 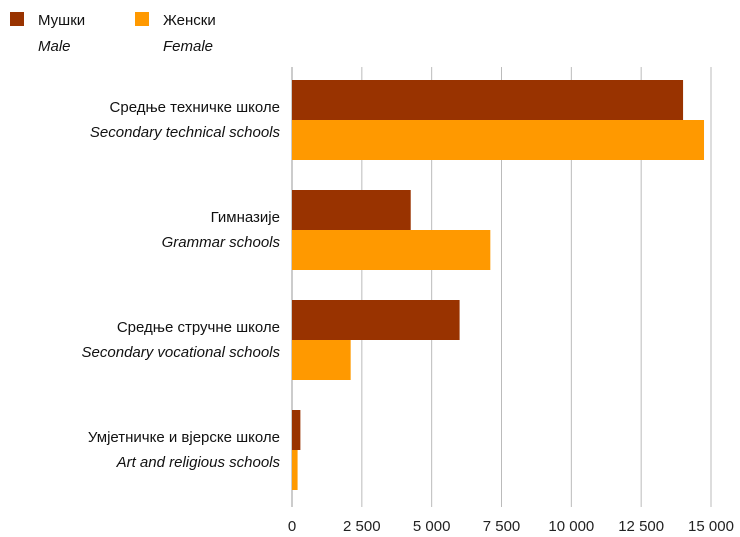 What do you see at coordinates (198, 462) in the screenshot?
I see `category-label-en: Art and religious schools` at bounding box center [198, 462].